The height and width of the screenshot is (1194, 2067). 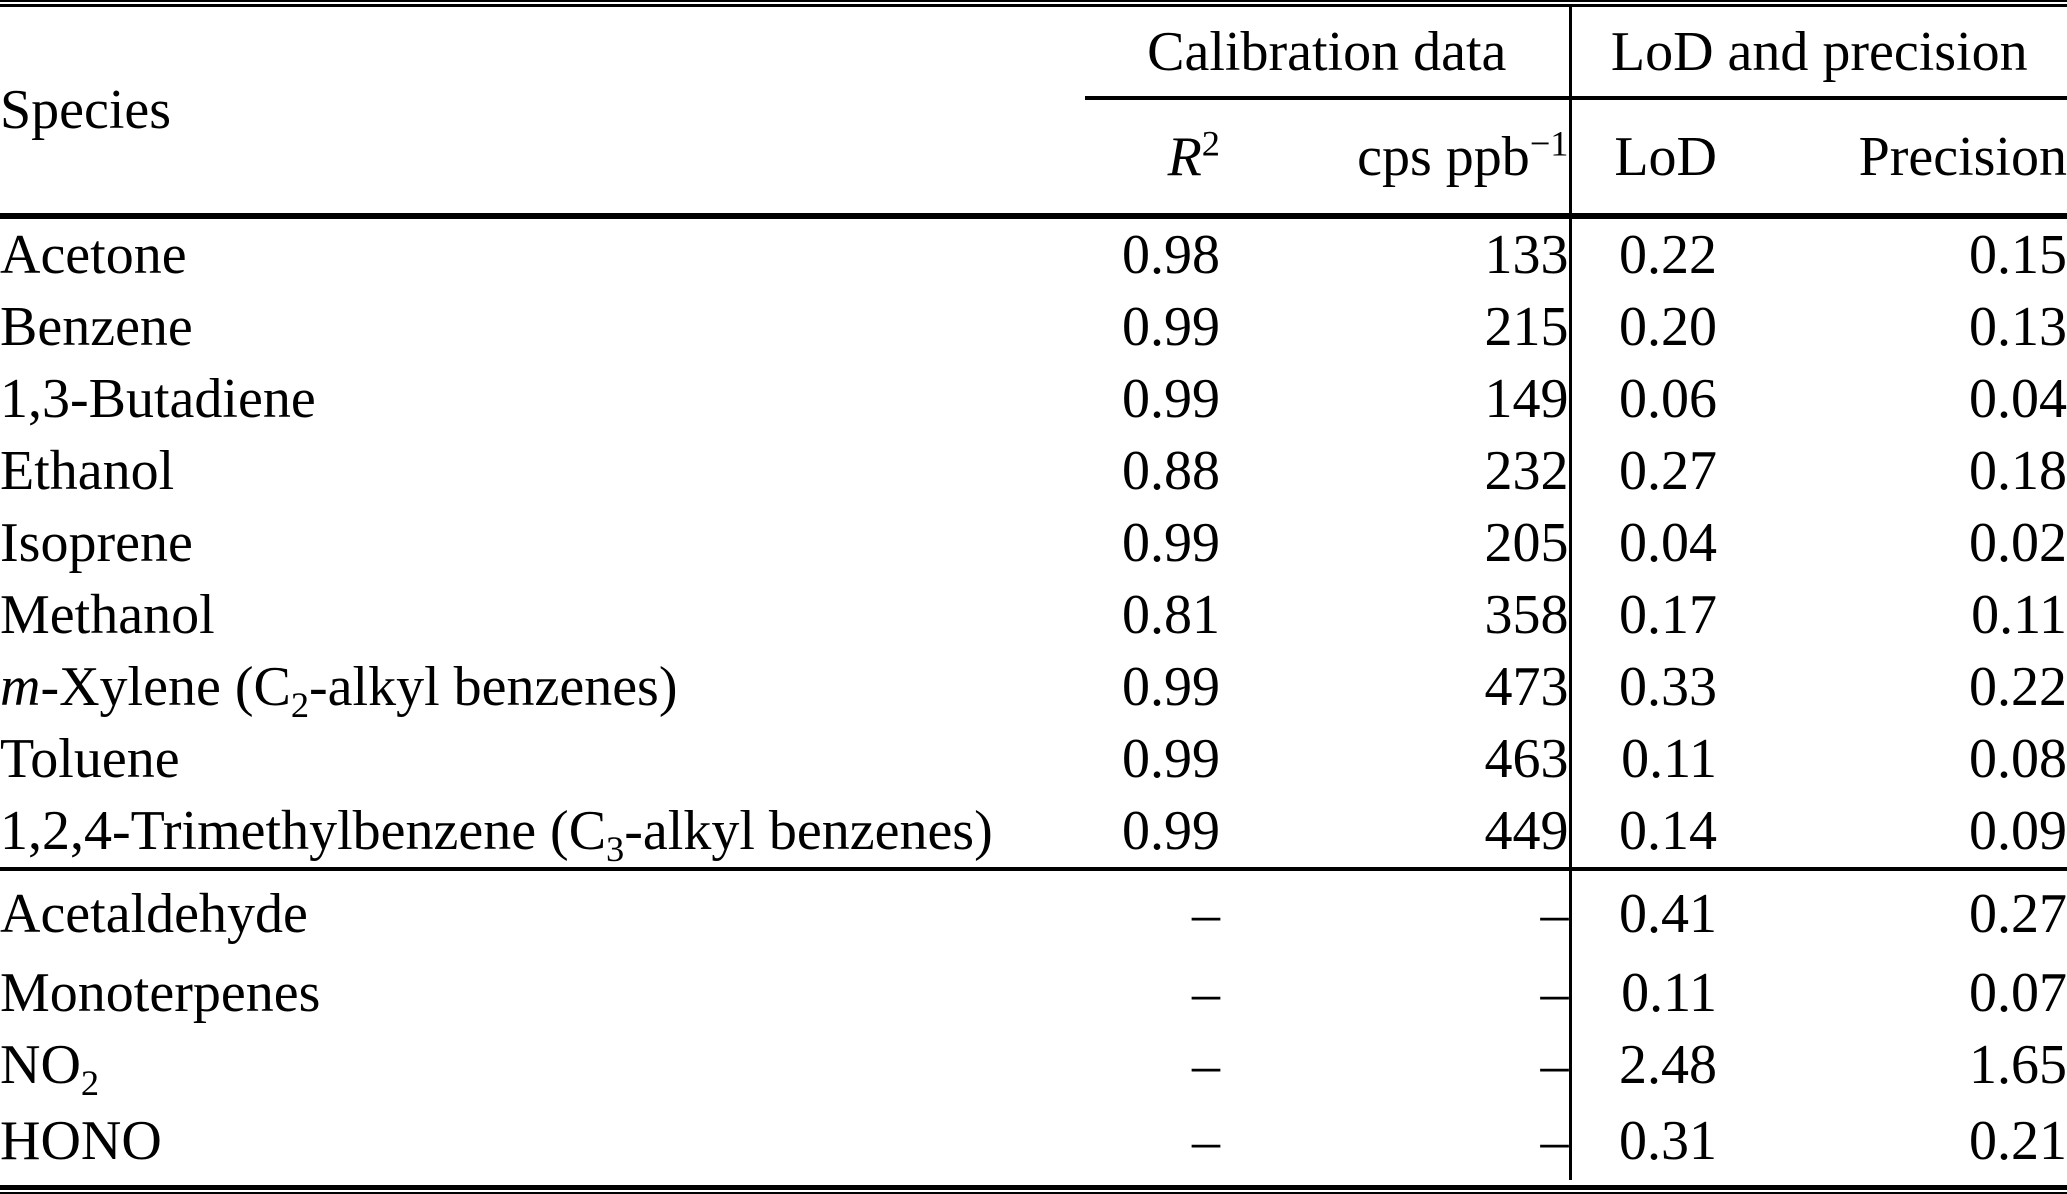 I want to click on cps-cell: 149, so click(x=1526, y=399).